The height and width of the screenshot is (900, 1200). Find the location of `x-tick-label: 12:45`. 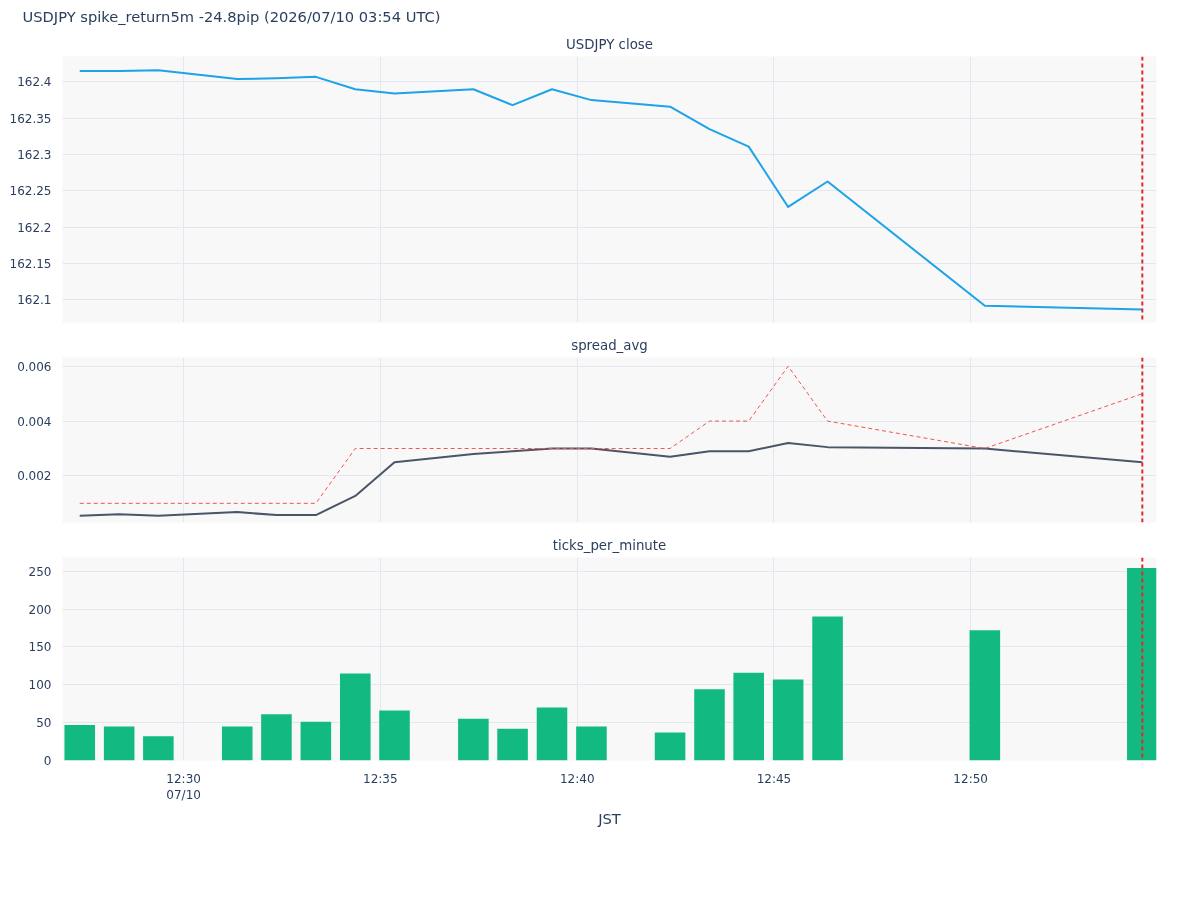

x-tick-label: 12:45 is located at coordinates (774, 778).